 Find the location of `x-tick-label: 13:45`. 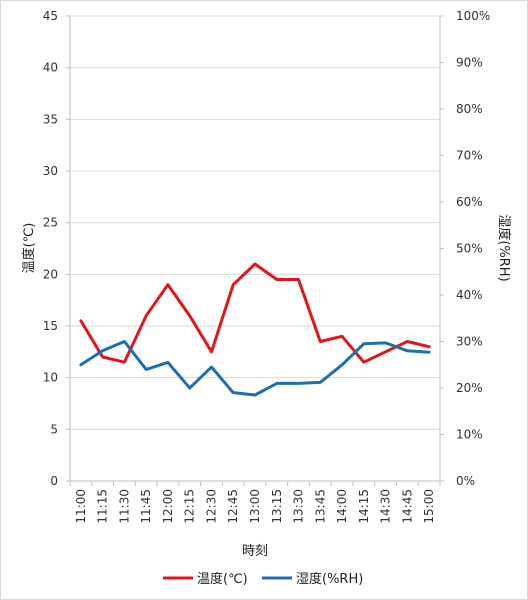

x-tick-label: 13:45 is located at coordinates (320, 506).